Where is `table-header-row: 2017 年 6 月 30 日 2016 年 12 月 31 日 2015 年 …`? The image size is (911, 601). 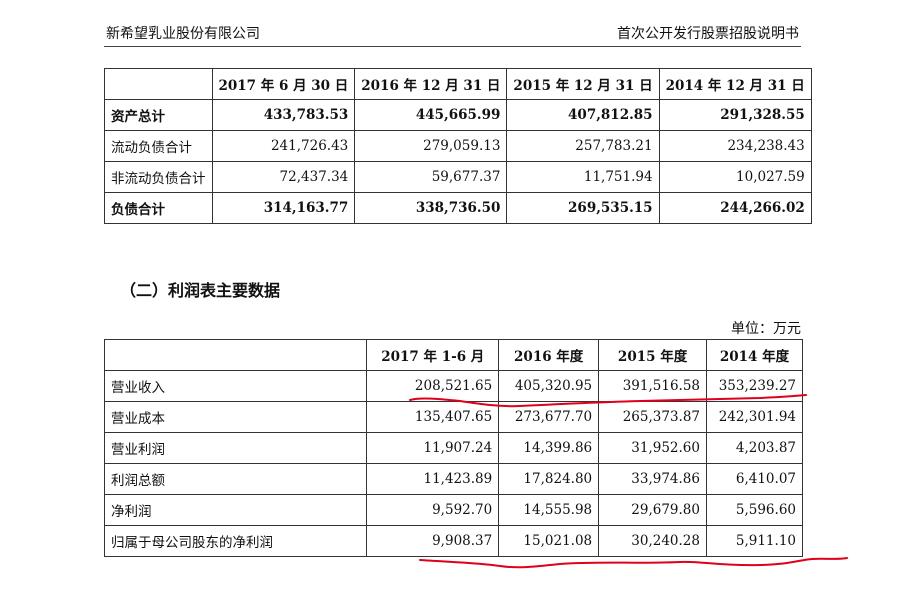
table-header-row: 2017 年 6 月 30 日 2016 年 12 月 31 日 2015 年 … is located at coordinates (458, 84).